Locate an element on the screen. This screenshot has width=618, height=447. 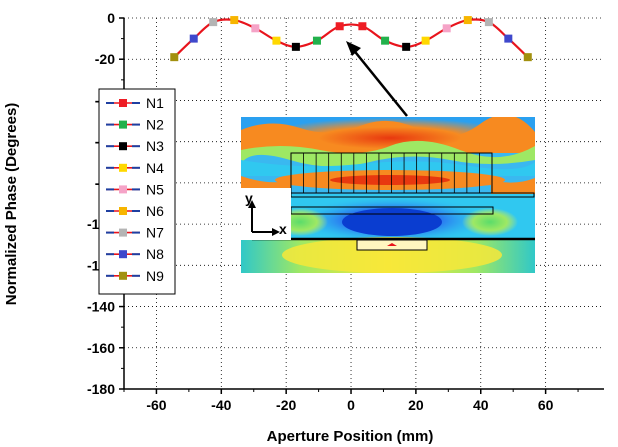
legend-label: N5 is located at coordinates (155, 189).